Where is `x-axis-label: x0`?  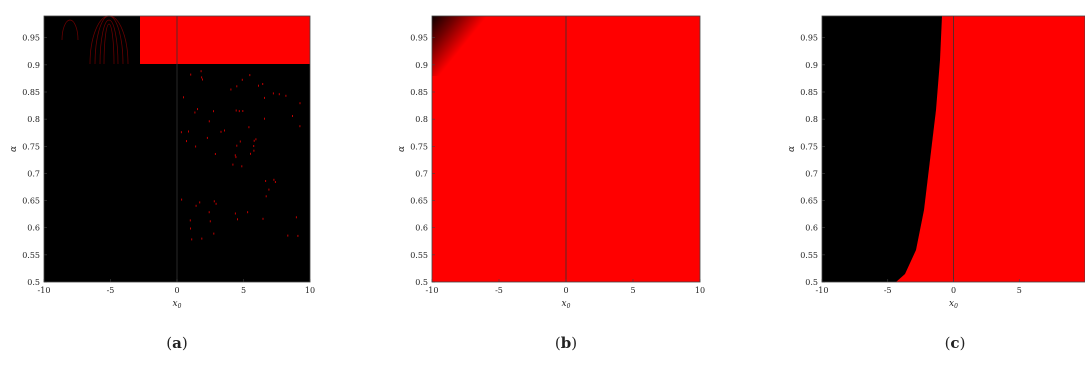
x-axis-label: x0 is located at coordinates (566, 304).